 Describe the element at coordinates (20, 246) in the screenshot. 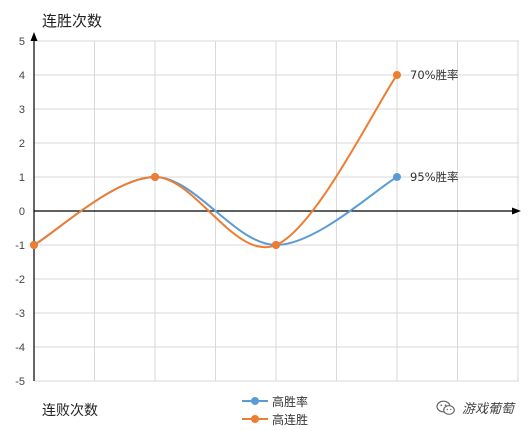

I see `y-tick-label: -1` at that location.